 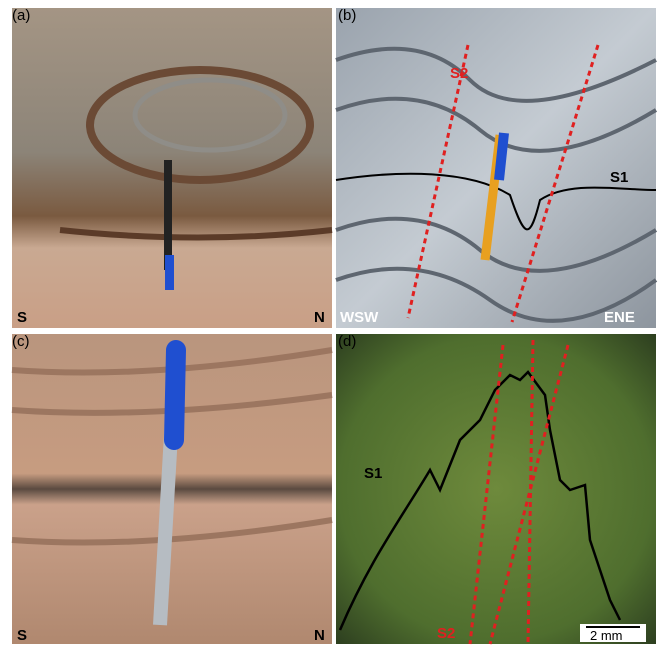 What do you see at coordinates (347, 341) in the screenshot?
I see `panel-label: (d)` at bounding box center [347, 341].